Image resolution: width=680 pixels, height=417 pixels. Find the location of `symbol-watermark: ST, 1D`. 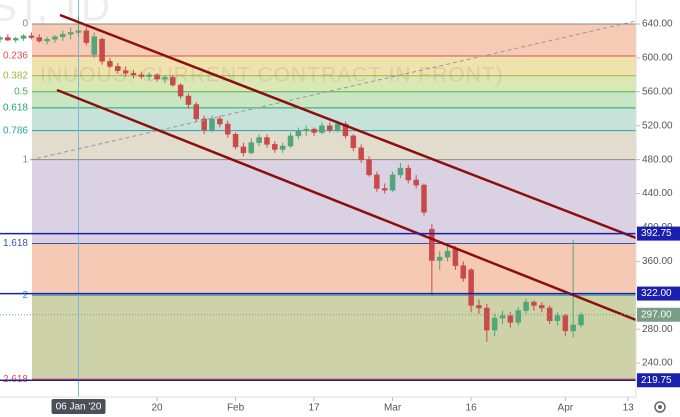

symbol-watermark: ST, 1D is located at coordinates (55, 15).